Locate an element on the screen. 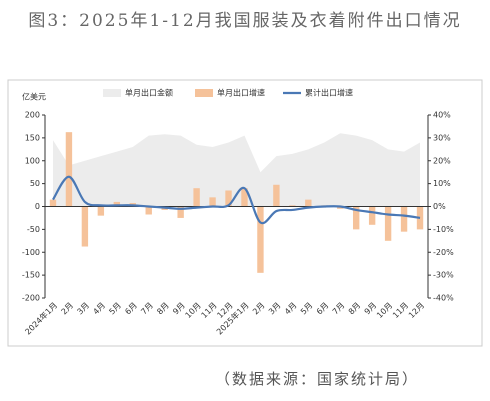  chart-title: 图3：2025年1-12月我国服装及衣着附件出口情况 is located at coordinates (245, 21).